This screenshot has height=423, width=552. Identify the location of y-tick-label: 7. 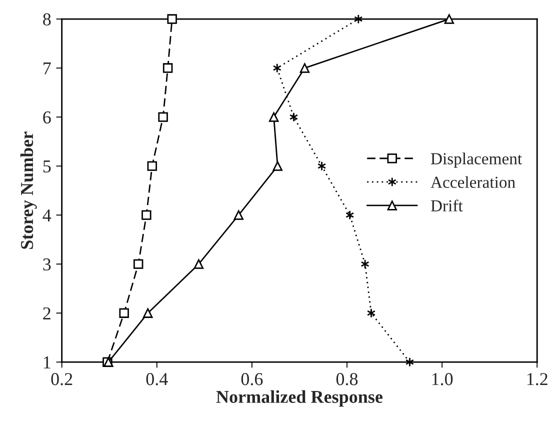
(47, 68).